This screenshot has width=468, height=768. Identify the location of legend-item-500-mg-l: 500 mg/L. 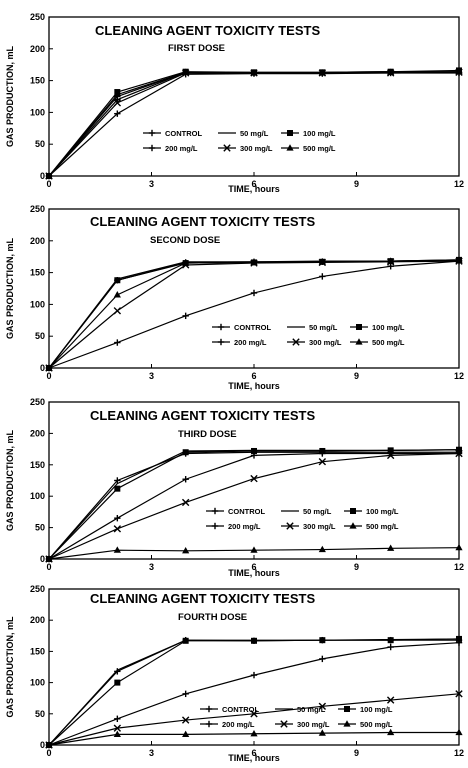
(371, 526).